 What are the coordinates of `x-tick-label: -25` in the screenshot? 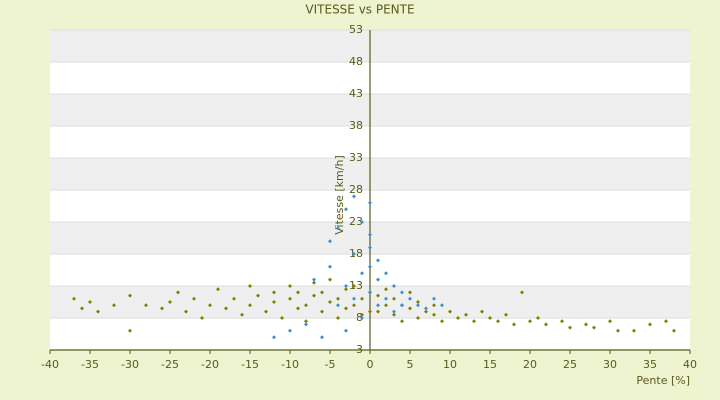 It's located at (170, 364).